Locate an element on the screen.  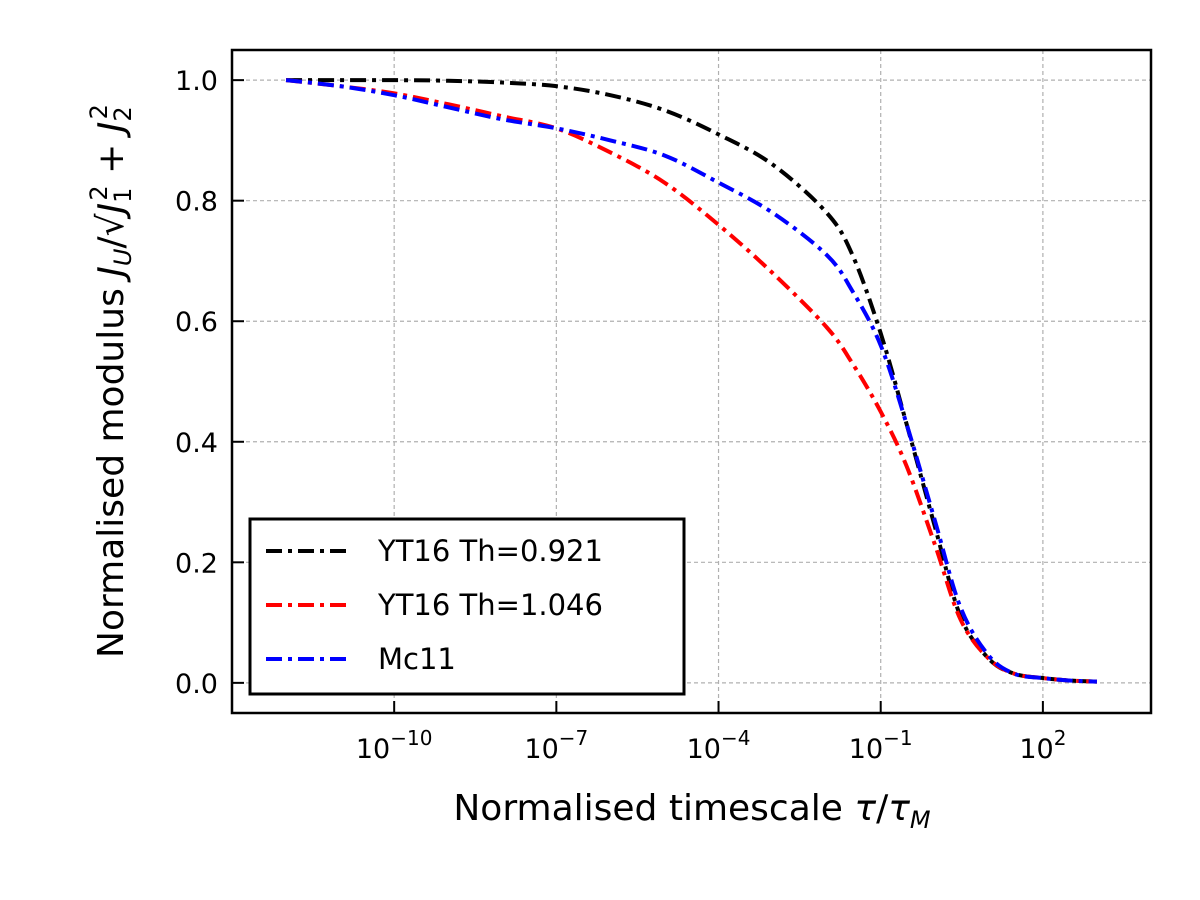
y-tick-label: 0.0 is located at coordinates (196, 684).